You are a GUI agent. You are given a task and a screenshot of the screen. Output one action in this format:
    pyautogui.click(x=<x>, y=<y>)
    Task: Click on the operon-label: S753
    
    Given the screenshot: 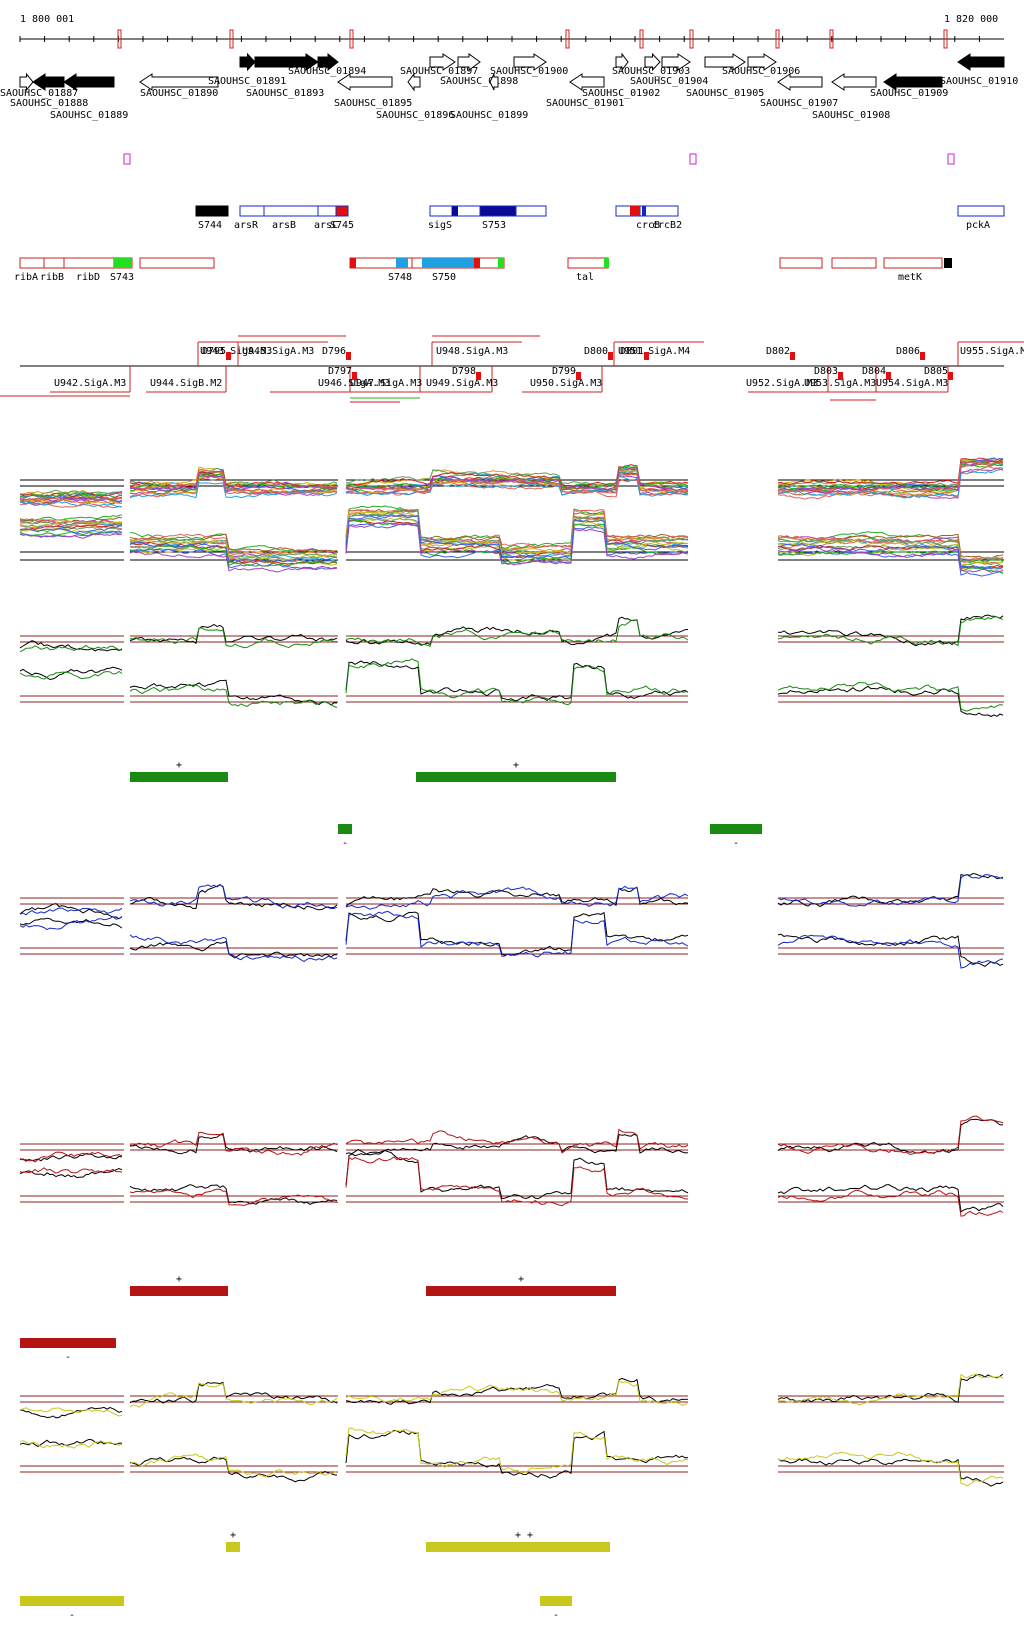 What is the action you would take?
    pyautogui.click(x=494, y=225)
    